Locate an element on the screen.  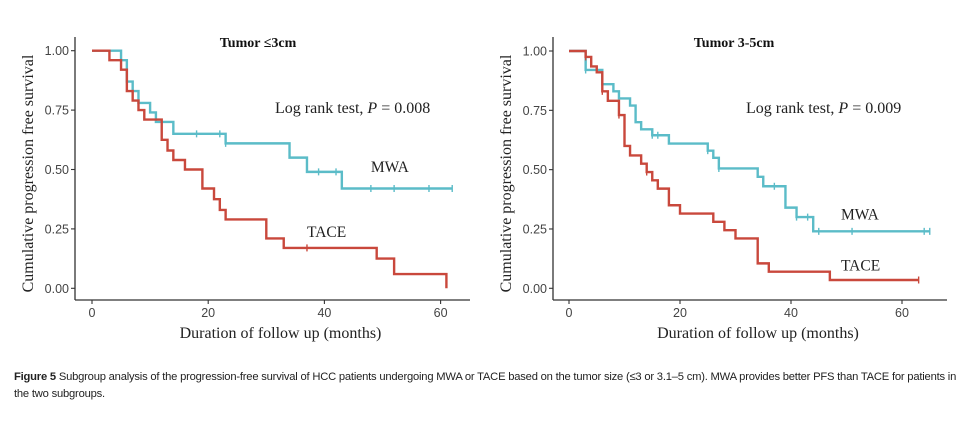
log-rank-annotation: Log rank test, P = 0.009 is located at coordinates (823, 108).